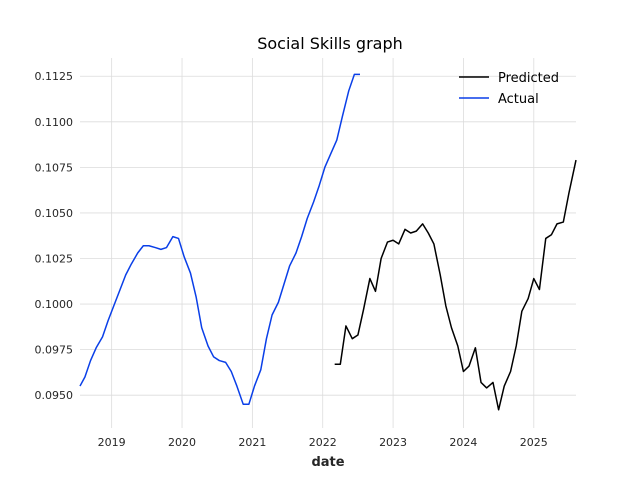  I want to click on y-tick-label: 0.1000, so click(54, 304).